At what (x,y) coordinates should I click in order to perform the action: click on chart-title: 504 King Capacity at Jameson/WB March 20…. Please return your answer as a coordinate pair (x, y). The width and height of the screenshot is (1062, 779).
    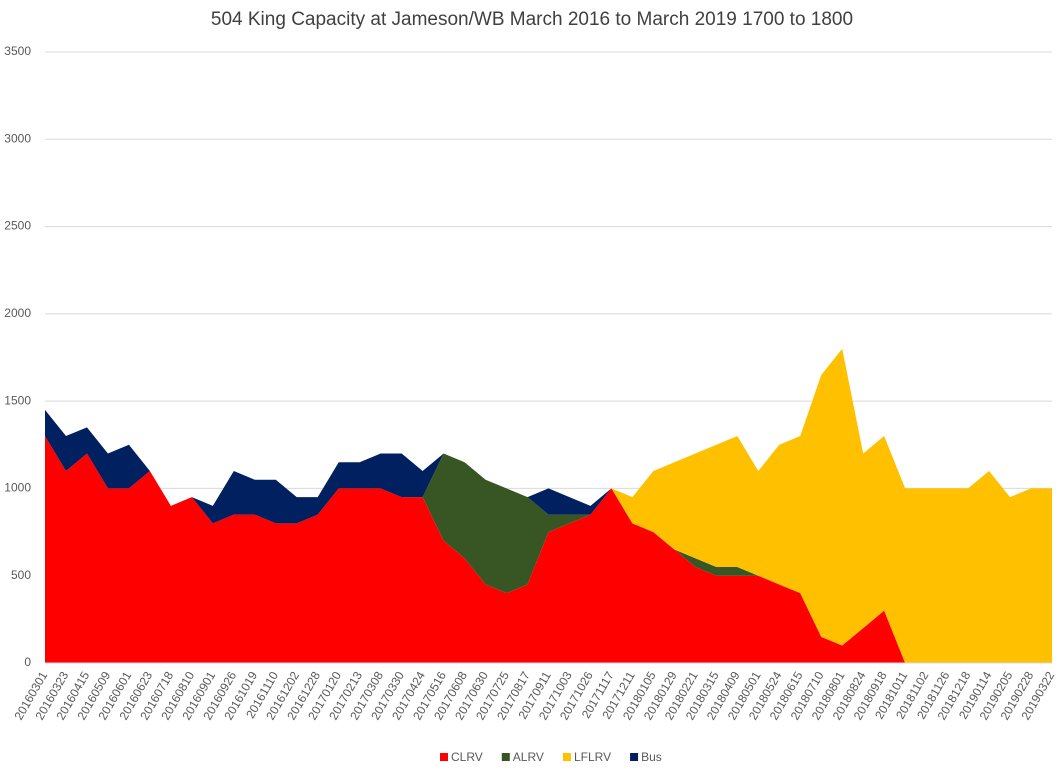
    Looking at the image, I should click on (532, 19).